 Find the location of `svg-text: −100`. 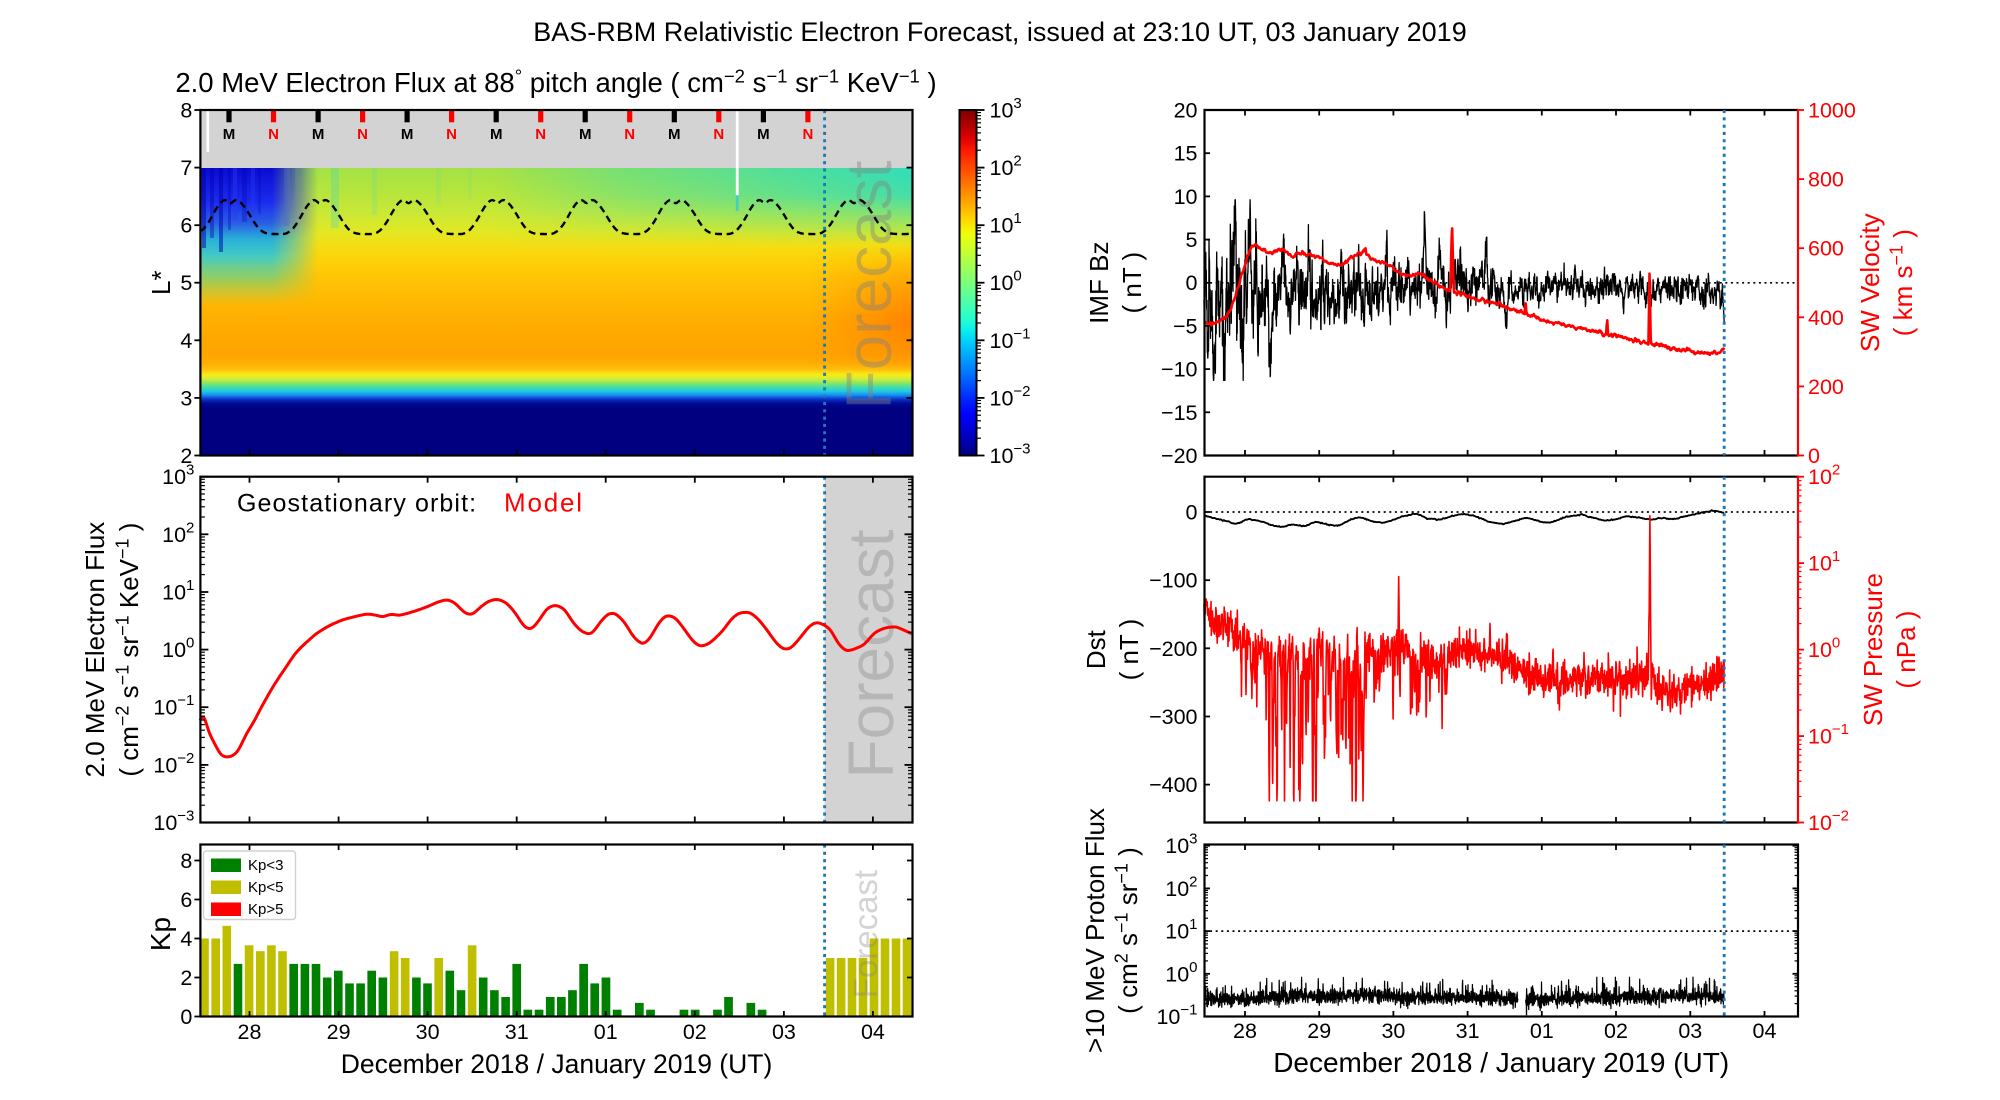

svg-text: −100 is located at coordinates (1173, 581).